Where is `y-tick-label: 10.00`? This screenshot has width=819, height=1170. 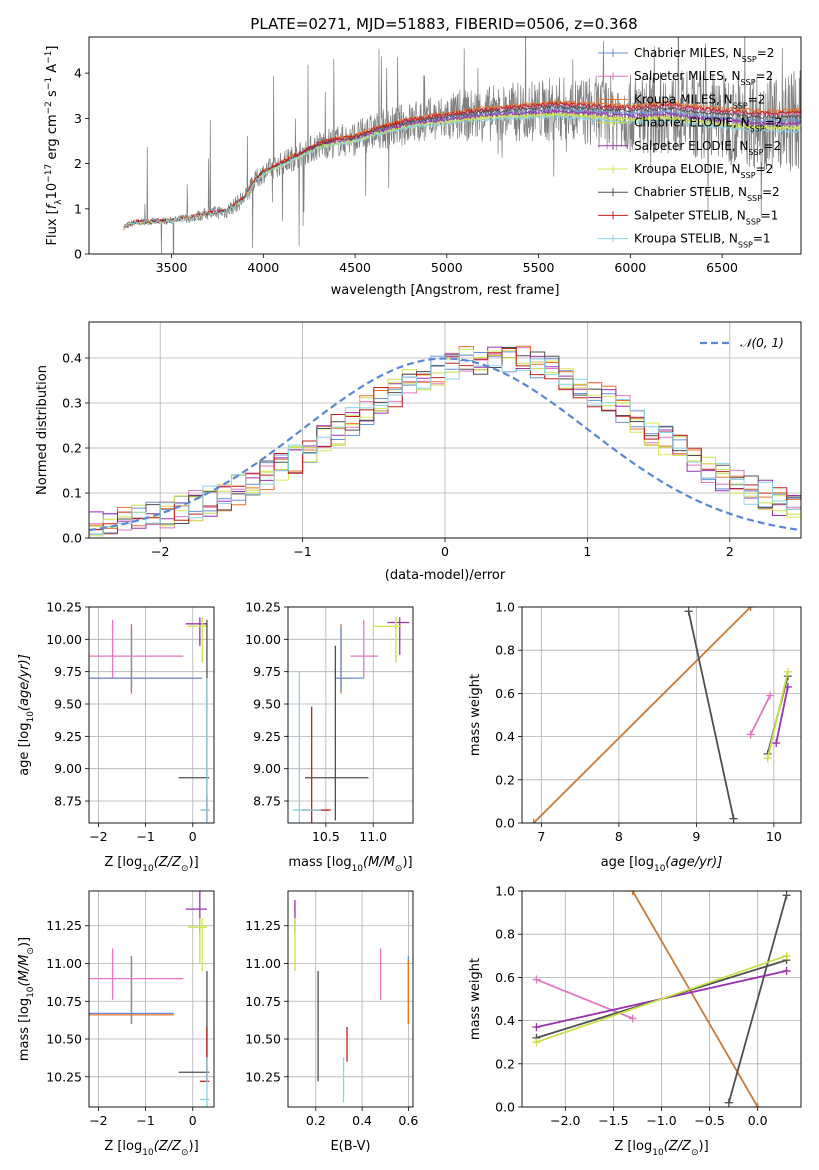
y-tick-label: 10.00 is located at coordinates (263, 639).